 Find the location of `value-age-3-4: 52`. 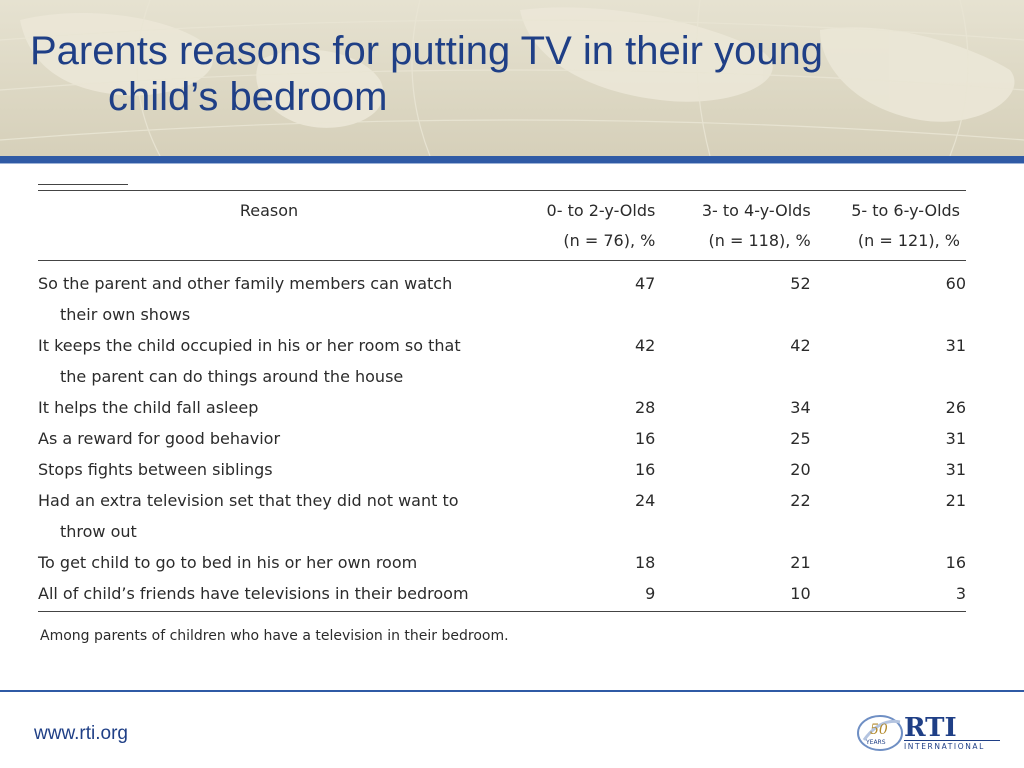

value-age-3-4: 52 is located at coordinates (800, 283).